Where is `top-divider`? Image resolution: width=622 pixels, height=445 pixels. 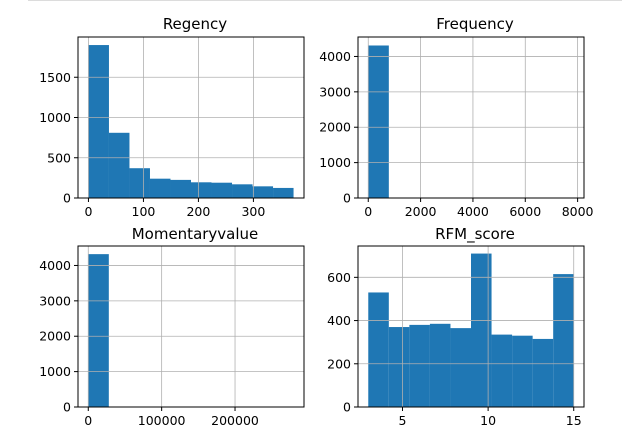
top-divider is located at coordinates (325, 0).